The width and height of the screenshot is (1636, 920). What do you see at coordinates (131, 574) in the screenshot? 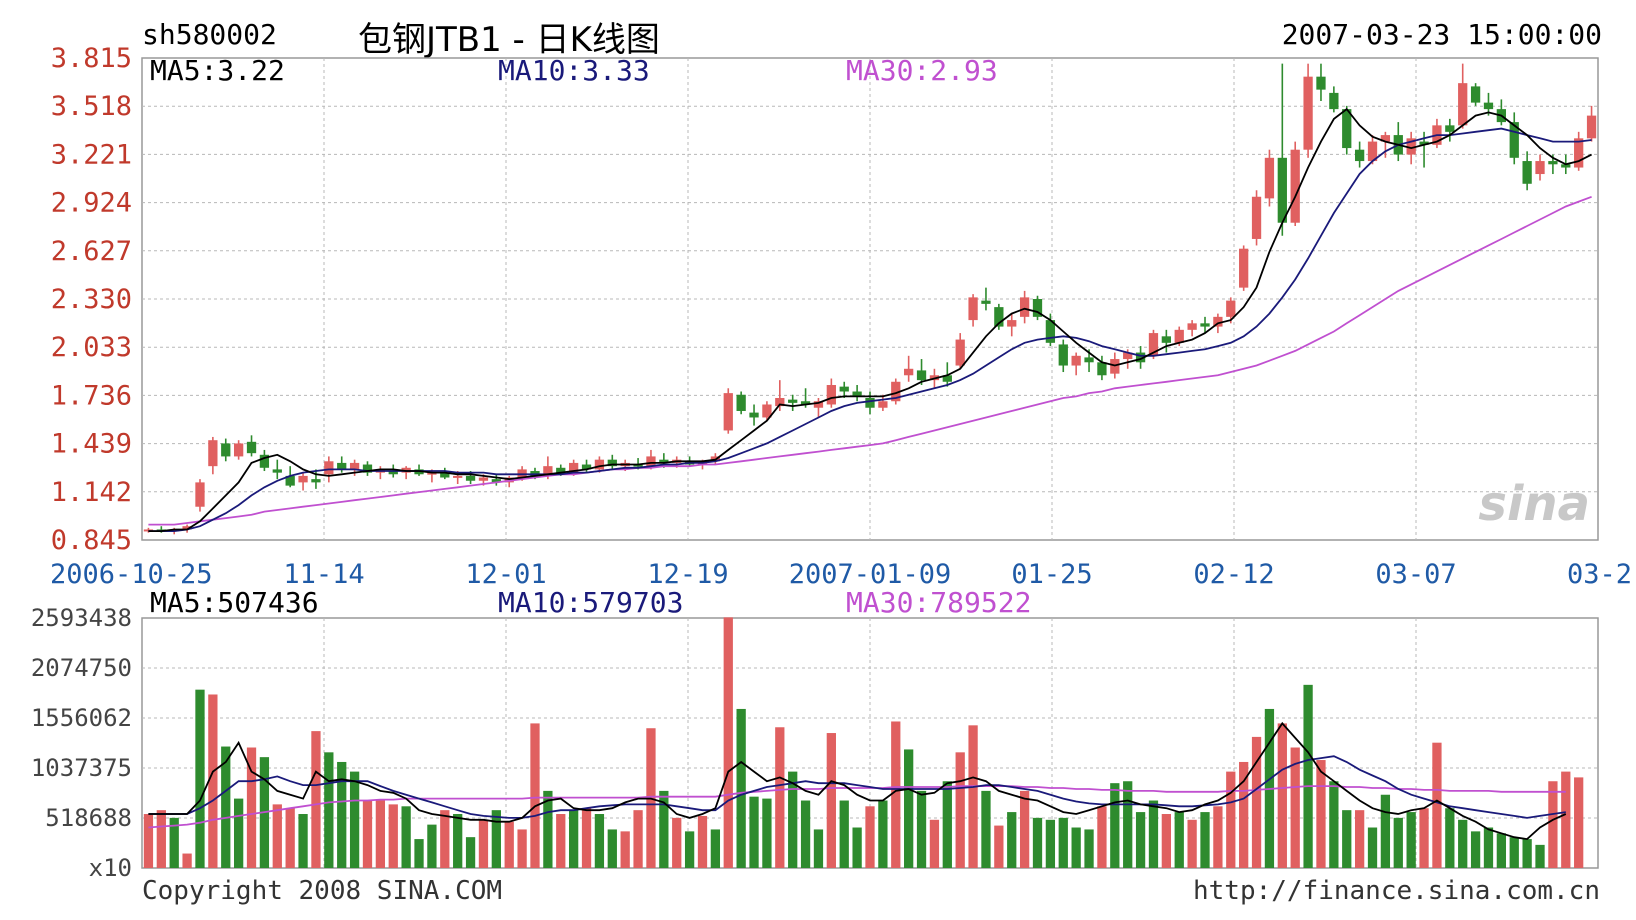
I see `date-tick-label: 2006-10-25` at bounding box center [131, 574].